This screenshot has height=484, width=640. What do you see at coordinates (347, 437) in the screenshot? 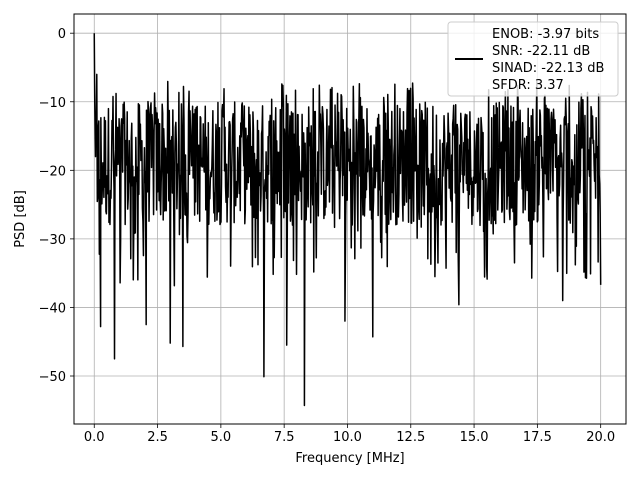
I see `x-tick-label: 10.0` at bounding box center [347, 437].